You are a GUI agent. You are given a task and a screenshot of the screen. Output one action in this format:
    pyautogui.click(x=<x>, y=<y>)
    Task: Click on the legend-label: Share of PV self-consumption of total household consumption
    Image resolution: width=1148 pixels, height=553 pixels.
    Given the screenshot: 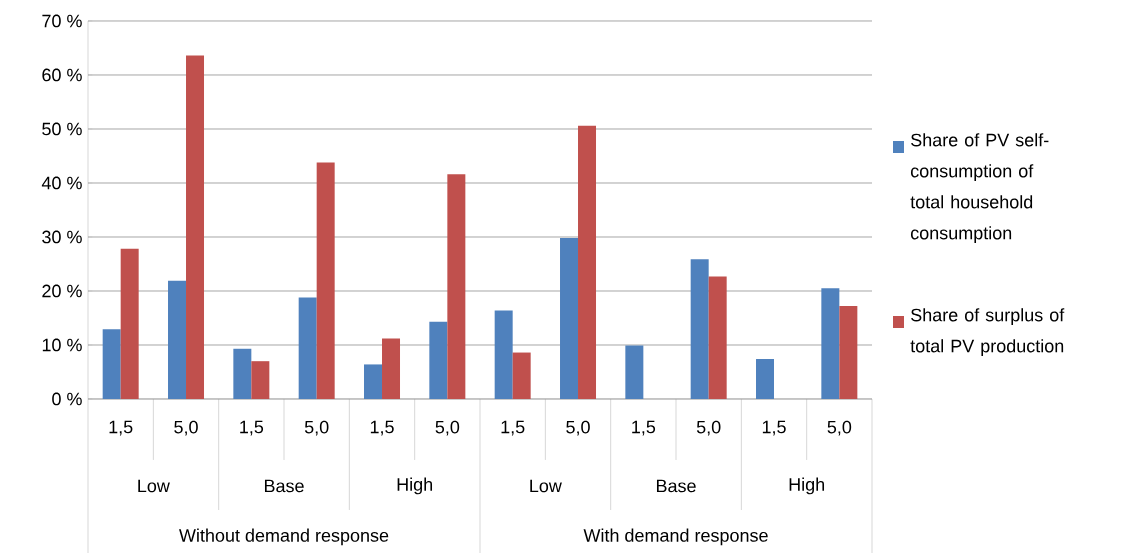 What is the action you would take?
    pyautogui.click(x=979, y=188)
    